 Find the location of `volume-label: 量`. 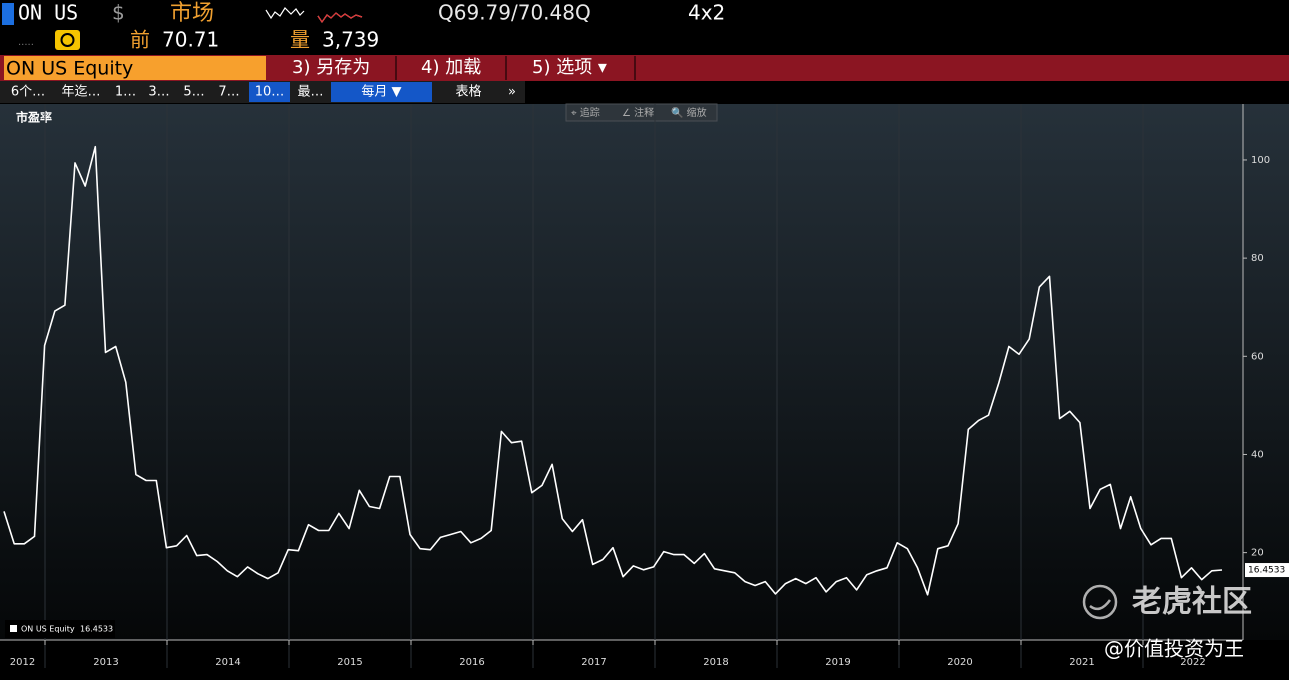

volume-label: 量 is located at coordinates (300, 40).